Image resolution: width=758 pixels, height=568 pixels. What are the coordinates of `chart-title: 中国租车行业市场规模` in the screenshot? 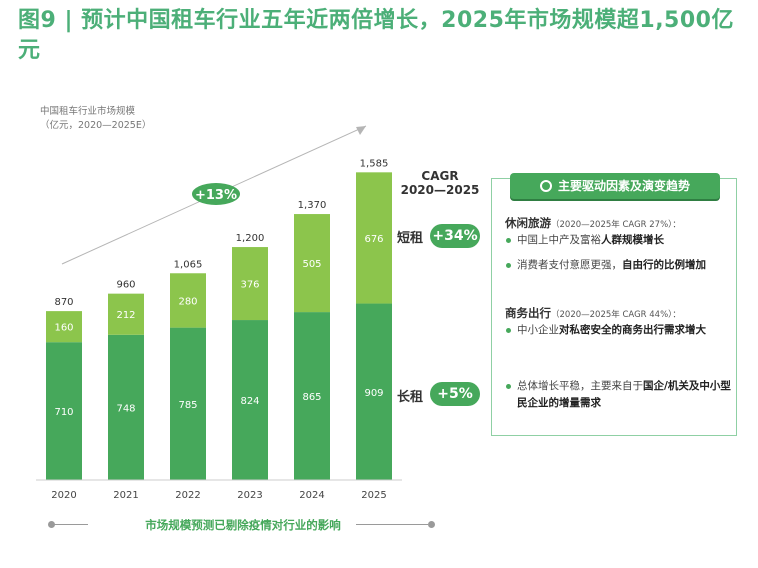 It's located at (88, 111).